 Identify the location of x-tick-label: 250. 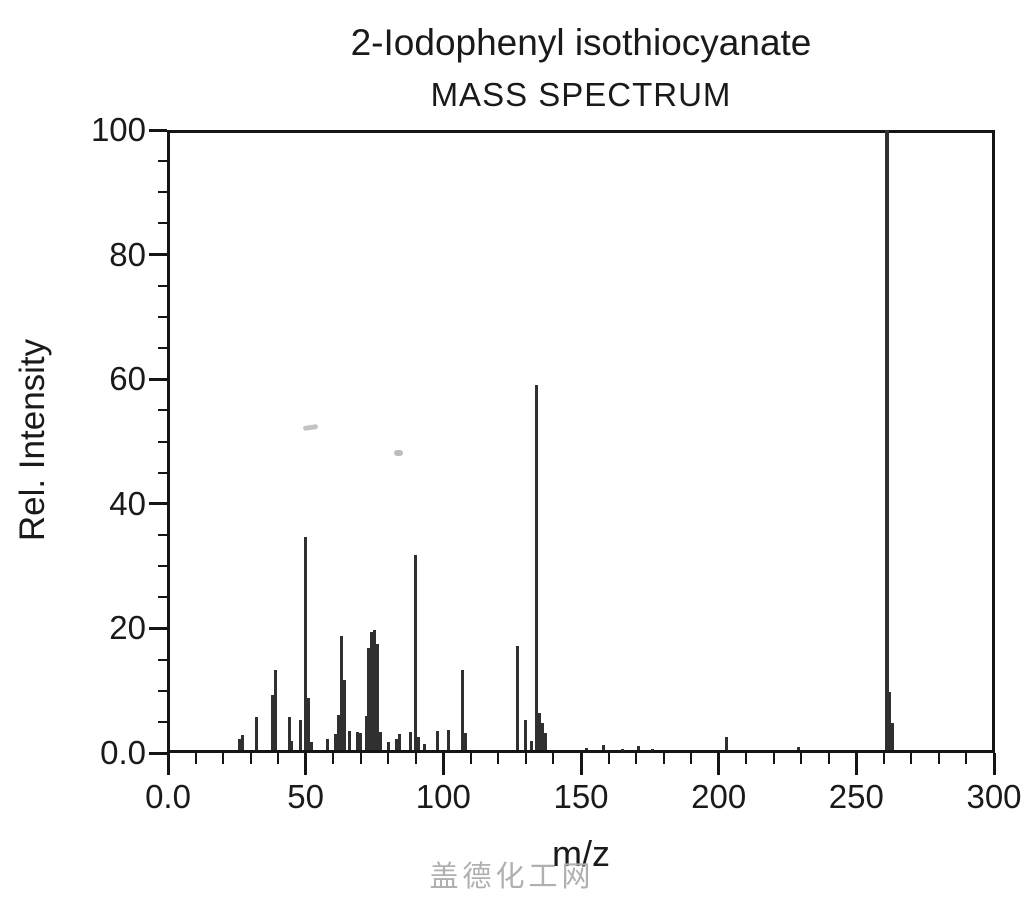
(856, 796).